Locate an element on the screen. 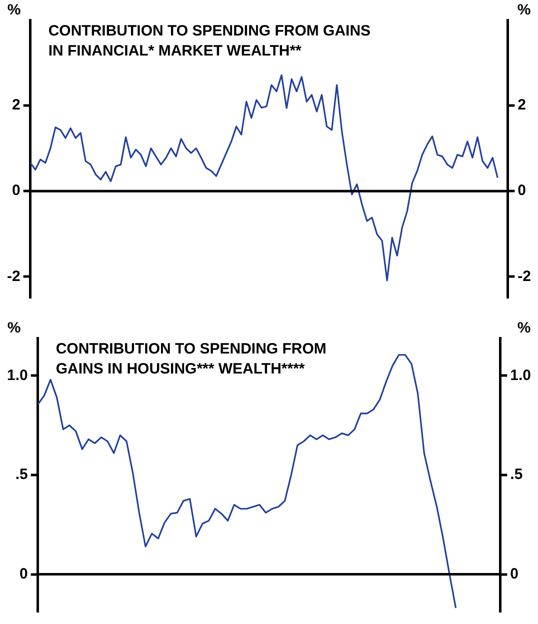  y2-tick-label: -2 is located at coordinates (525, 276).